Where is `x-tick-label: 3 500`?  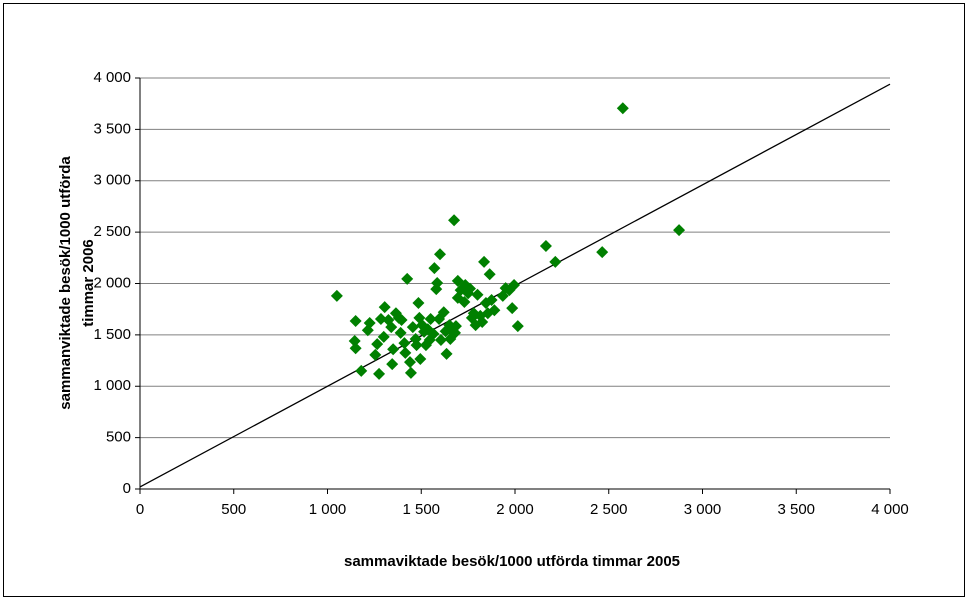 x-tick-label: 3 500 is located at coordinates (796, 509).